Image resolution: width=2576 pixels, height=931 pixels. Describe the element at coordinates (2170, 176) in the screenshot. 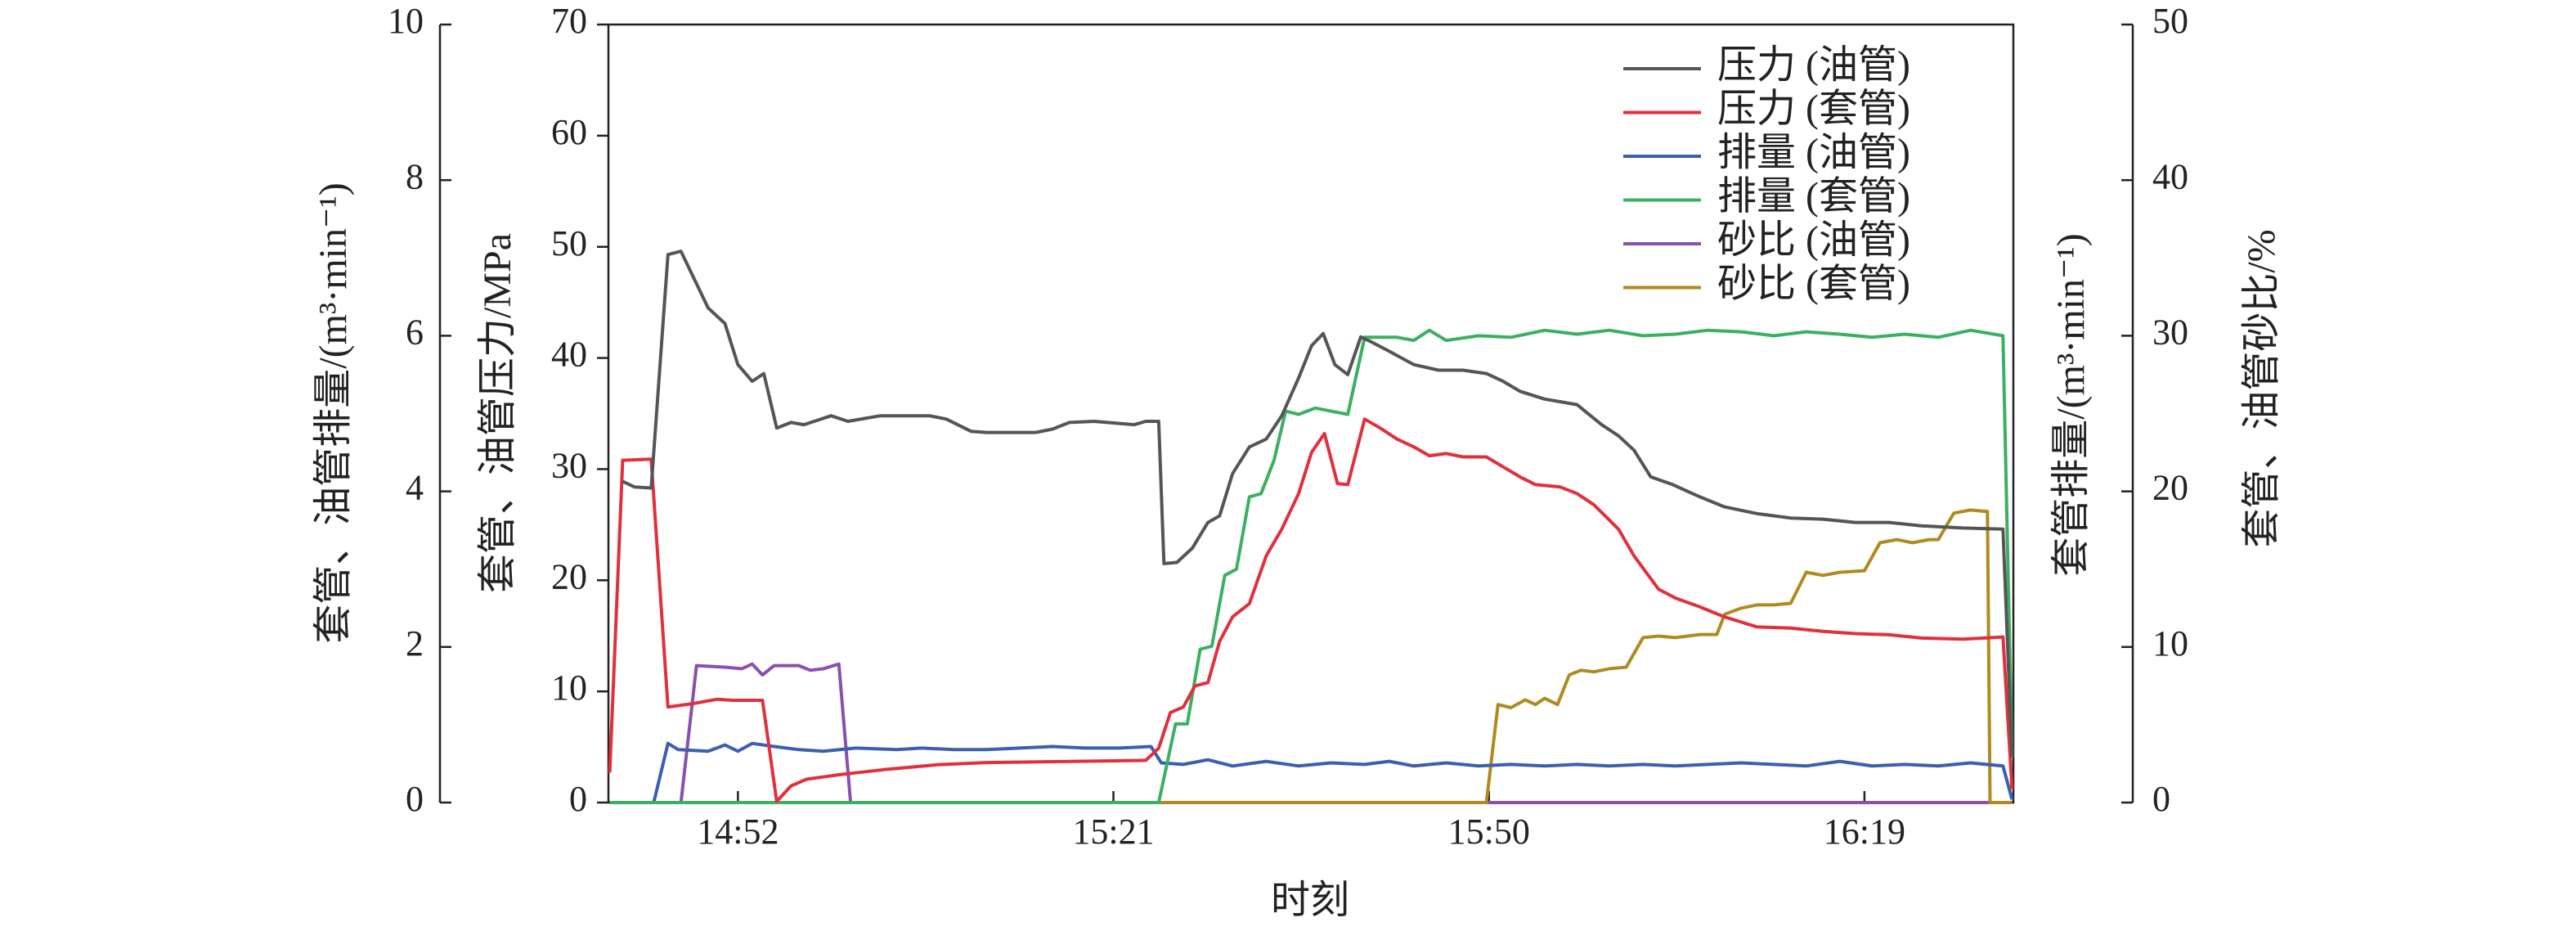

I see `y2-tick-label: 40` at that location.